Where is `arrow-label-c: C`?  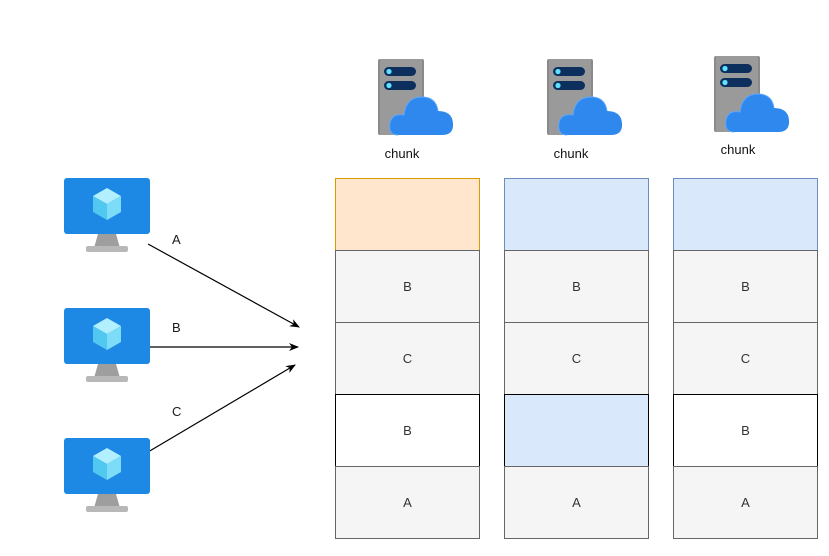 arrow-label-c: C is located at coordinates (177, 411).